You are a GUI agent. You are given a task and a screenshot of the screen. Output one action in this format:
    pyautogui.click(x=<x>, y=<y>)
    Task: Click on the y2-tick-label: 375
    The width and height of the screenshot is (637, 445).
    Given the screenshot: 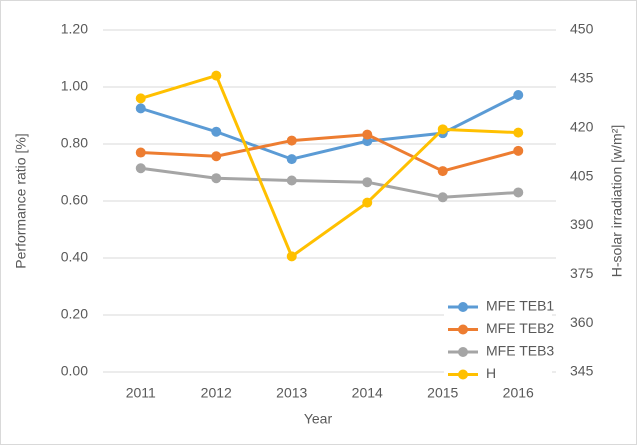 What is the action you would take?
    pyautogui.click(x=582, y=273)
    